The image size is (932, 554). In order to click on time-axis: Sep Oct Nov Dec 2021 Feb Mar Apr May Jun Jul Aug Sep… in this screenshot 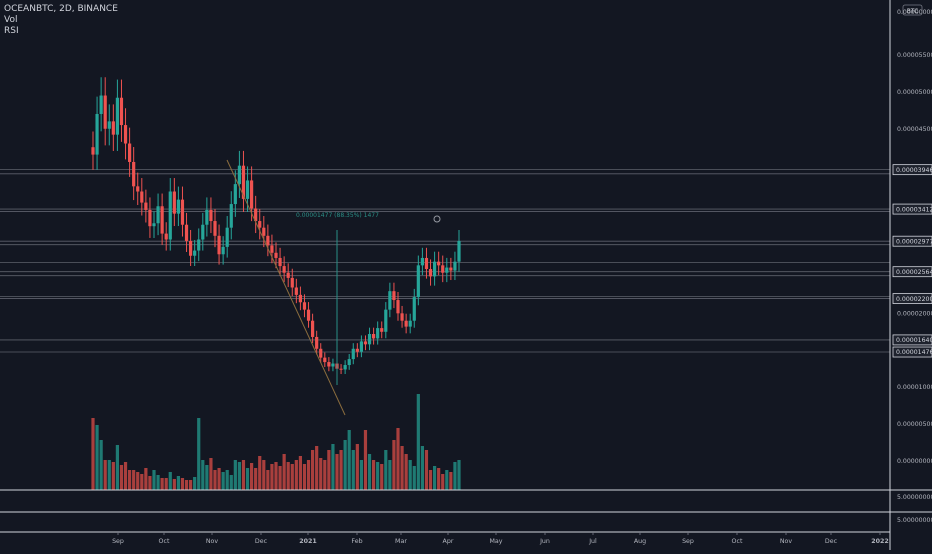, I will do `click(500, 538)`.